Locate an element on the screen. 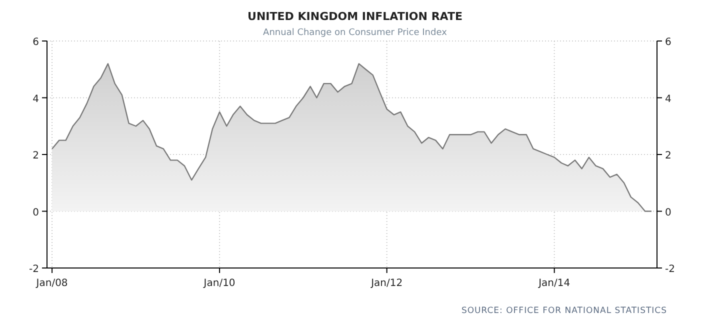  y2-tick-label: 4 is located at coordinates (668, 99).